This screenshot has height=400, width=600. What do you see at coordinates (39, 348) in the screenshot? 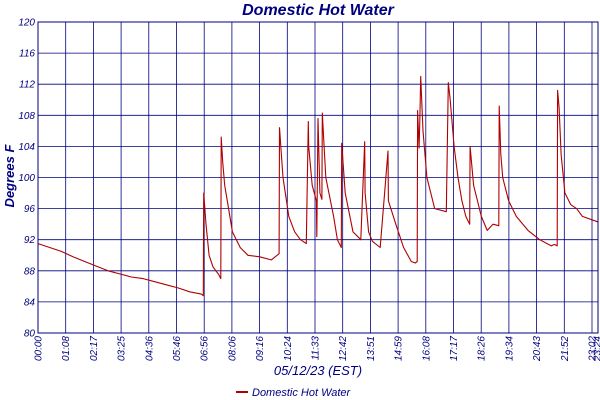
I see `x-tick-label: 00:00` at bounding box center [39, 348].